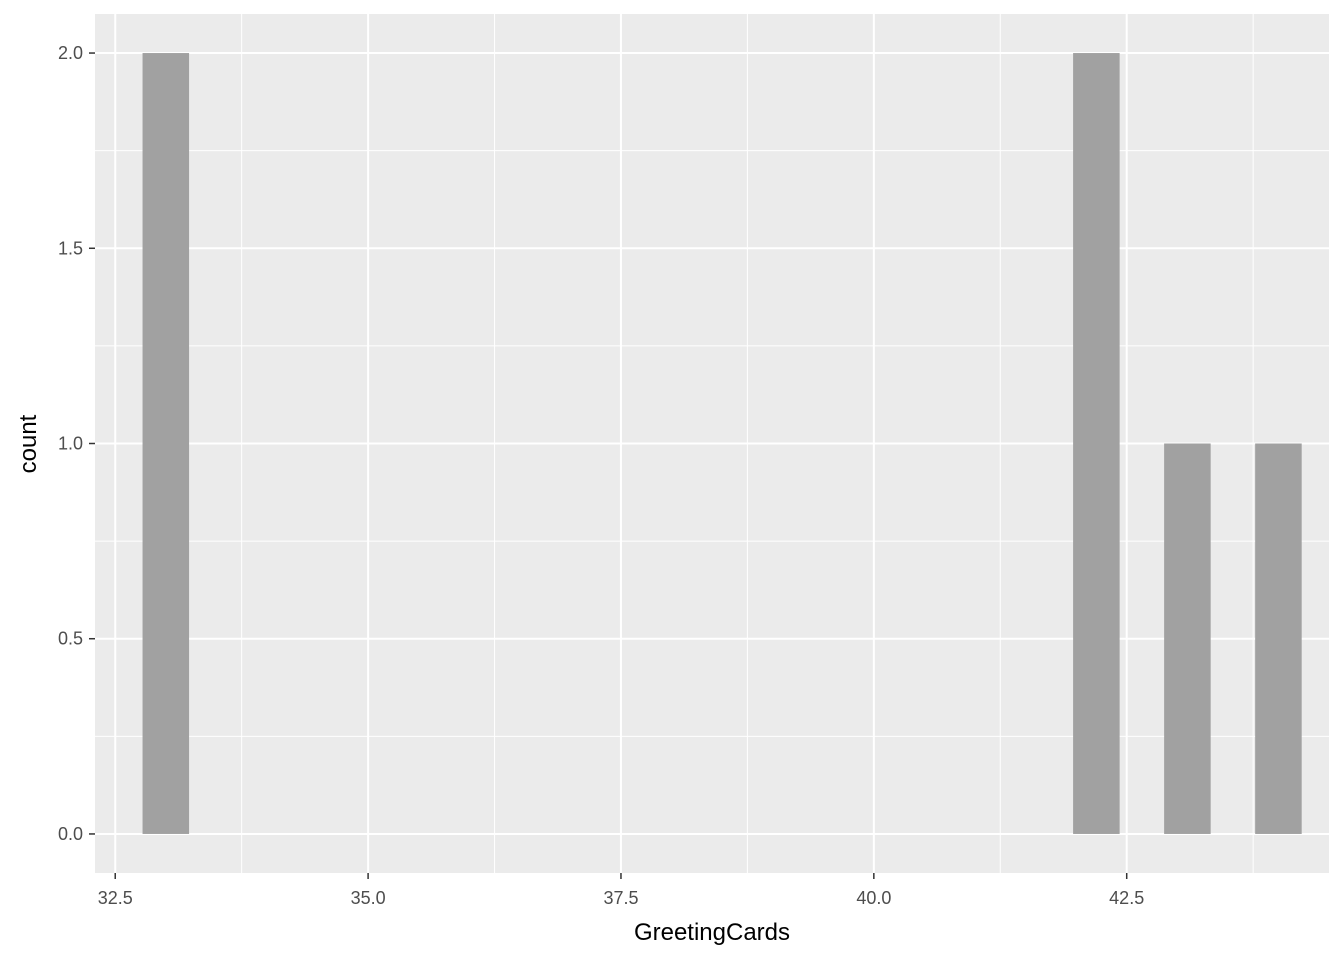 The height and width of the screenshot is (960, 1344). I want to click on x-tick-label: 42.5, so click(1126, 898).